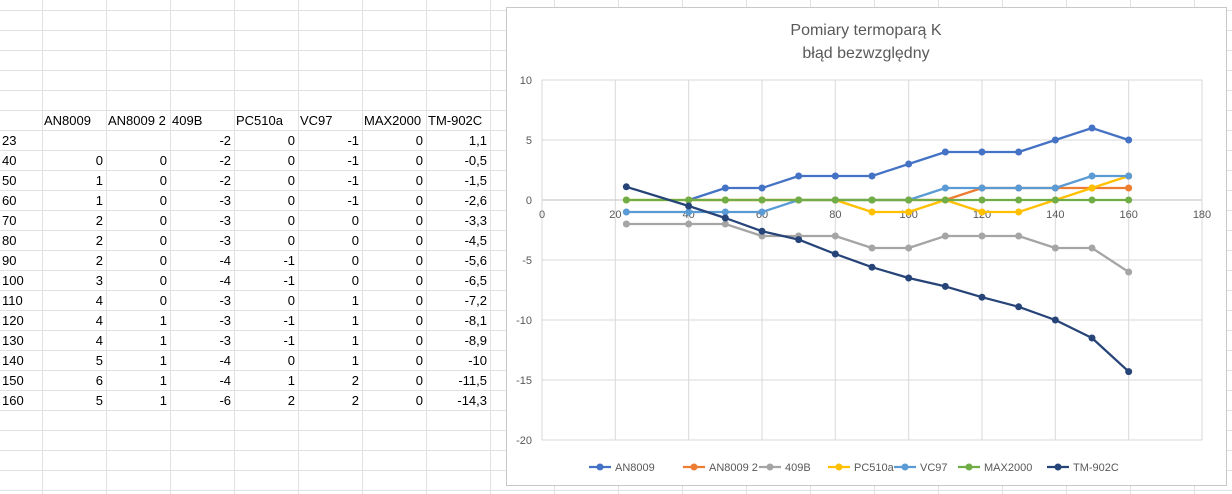 The image size is (1232, 494). I want to click on data-cell: -6,5, so click(475, 280).